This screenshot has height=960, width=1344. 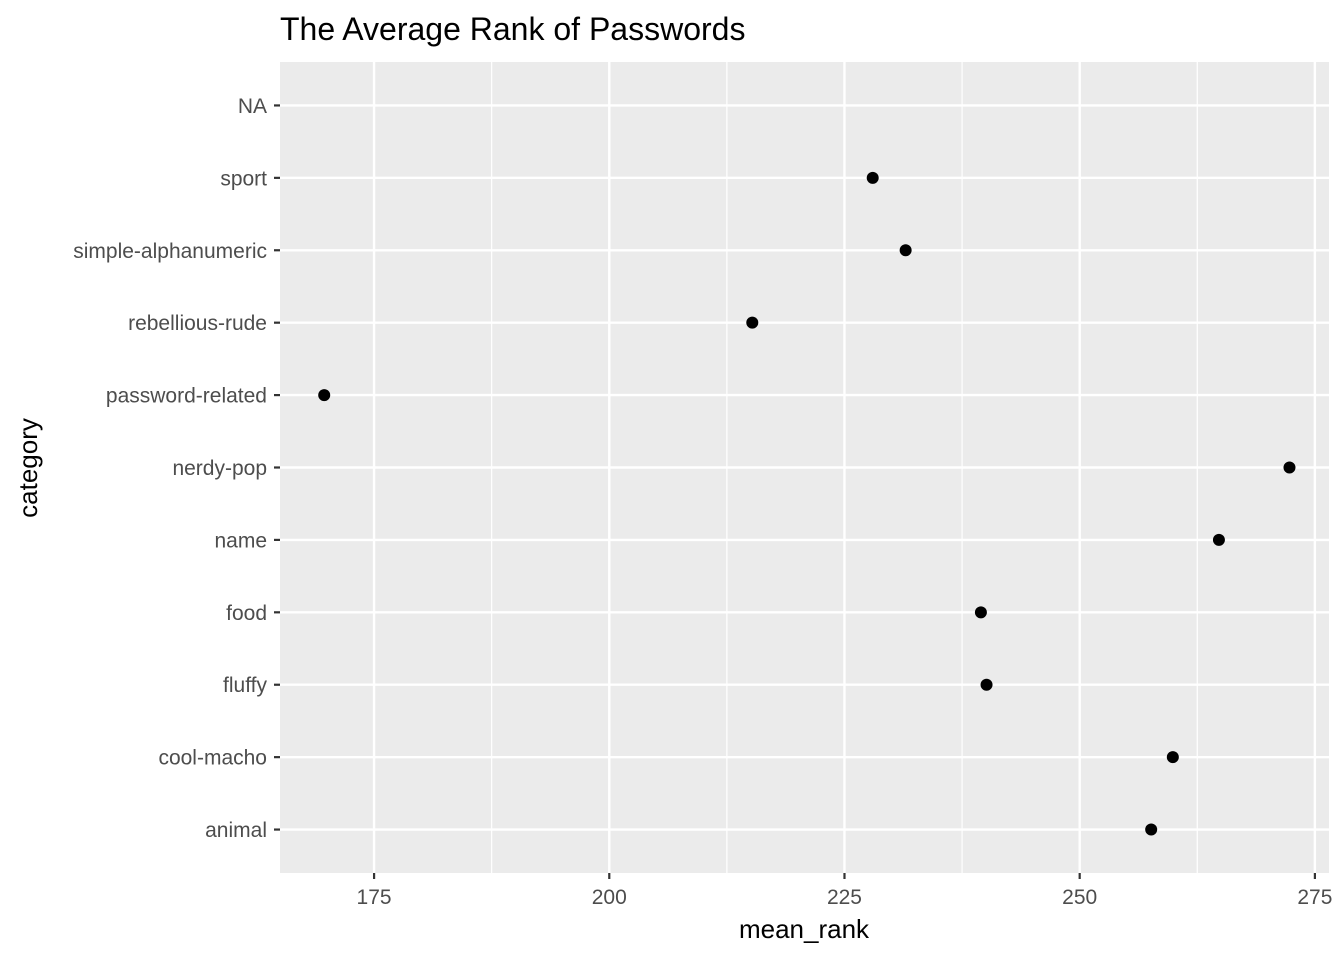 I want to click on x-axis: 175 200 225 250 275, so click(x=844, y=891).